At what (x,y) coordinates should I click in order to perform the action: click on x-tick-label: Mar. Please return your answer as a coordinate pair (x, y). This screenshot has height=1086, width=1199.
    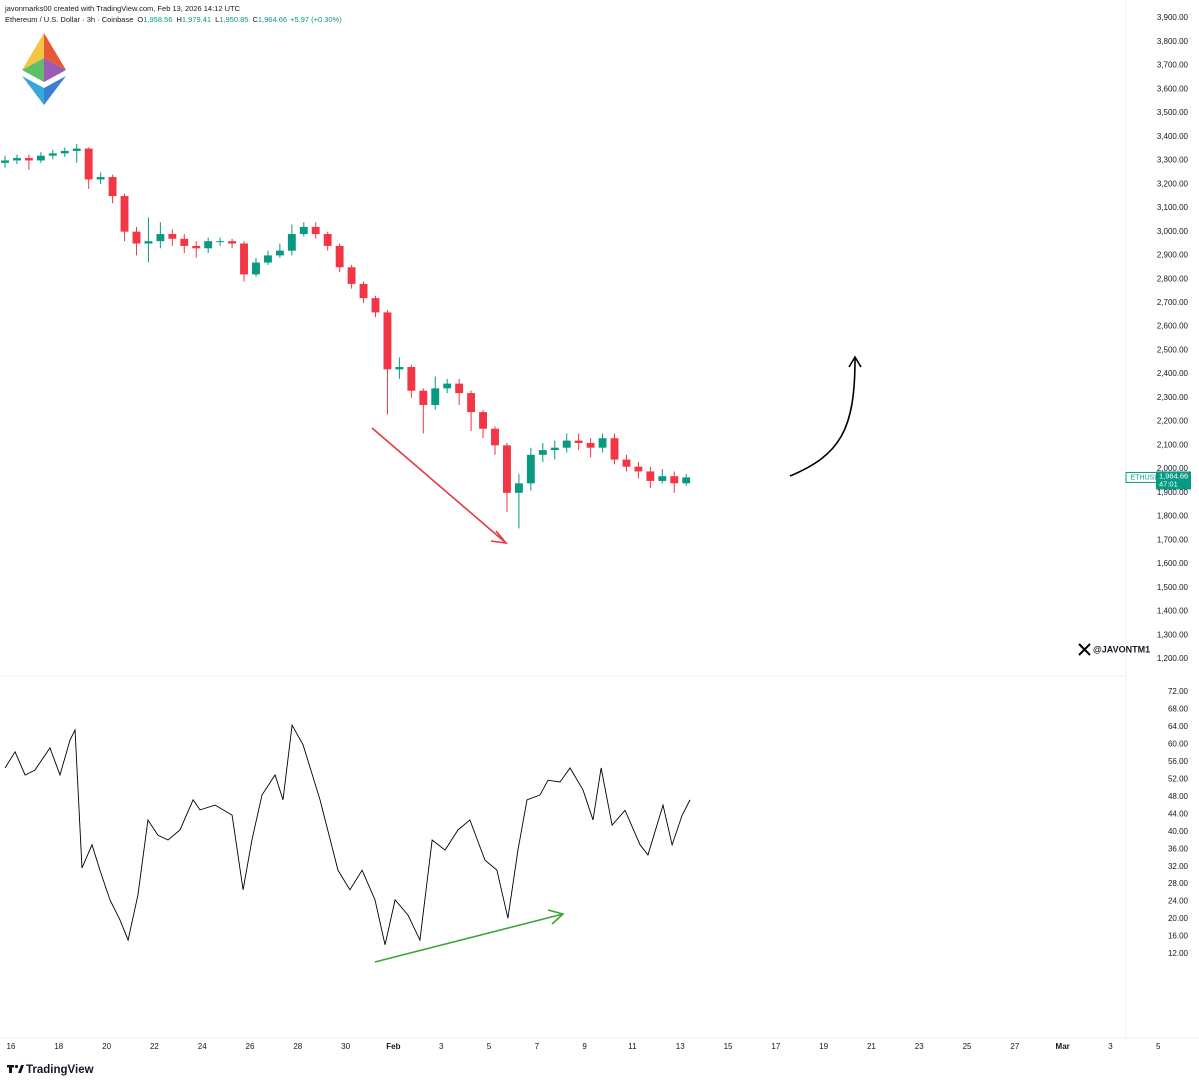
    Looking at the image, I should click on (1063, 1046).